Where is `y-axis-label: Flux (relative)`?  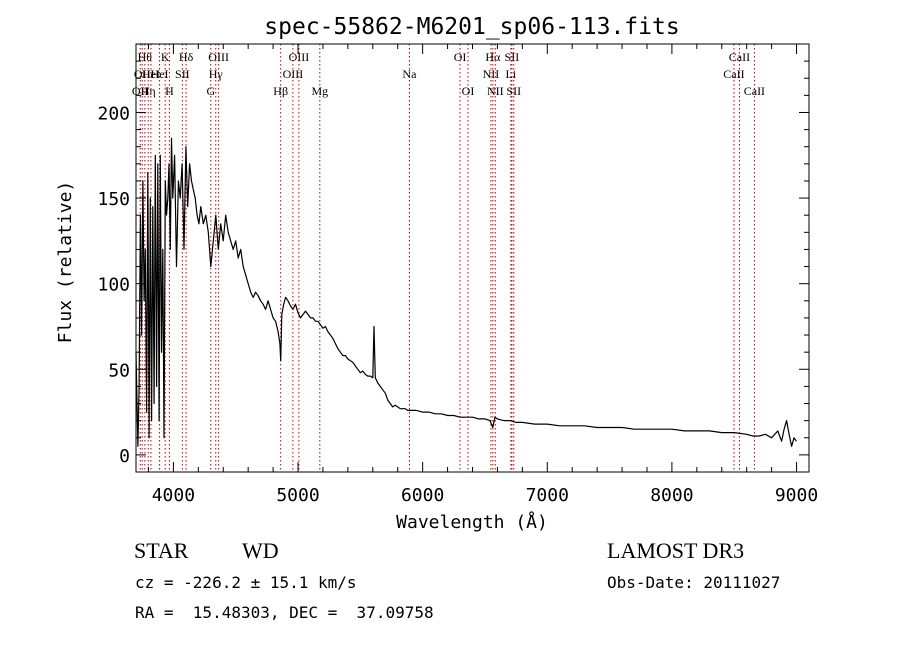 y-axis-label: Flux (relative) is located at coordinates (65, 262).